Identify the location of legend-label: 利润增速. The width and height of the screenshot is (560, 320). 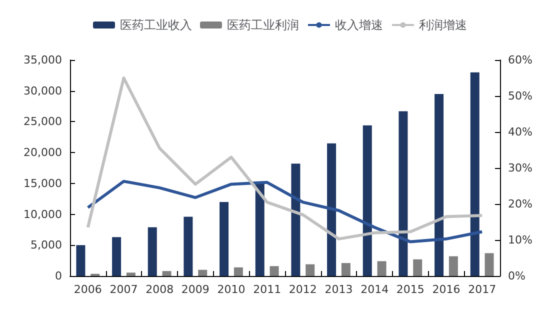
(443, 25).